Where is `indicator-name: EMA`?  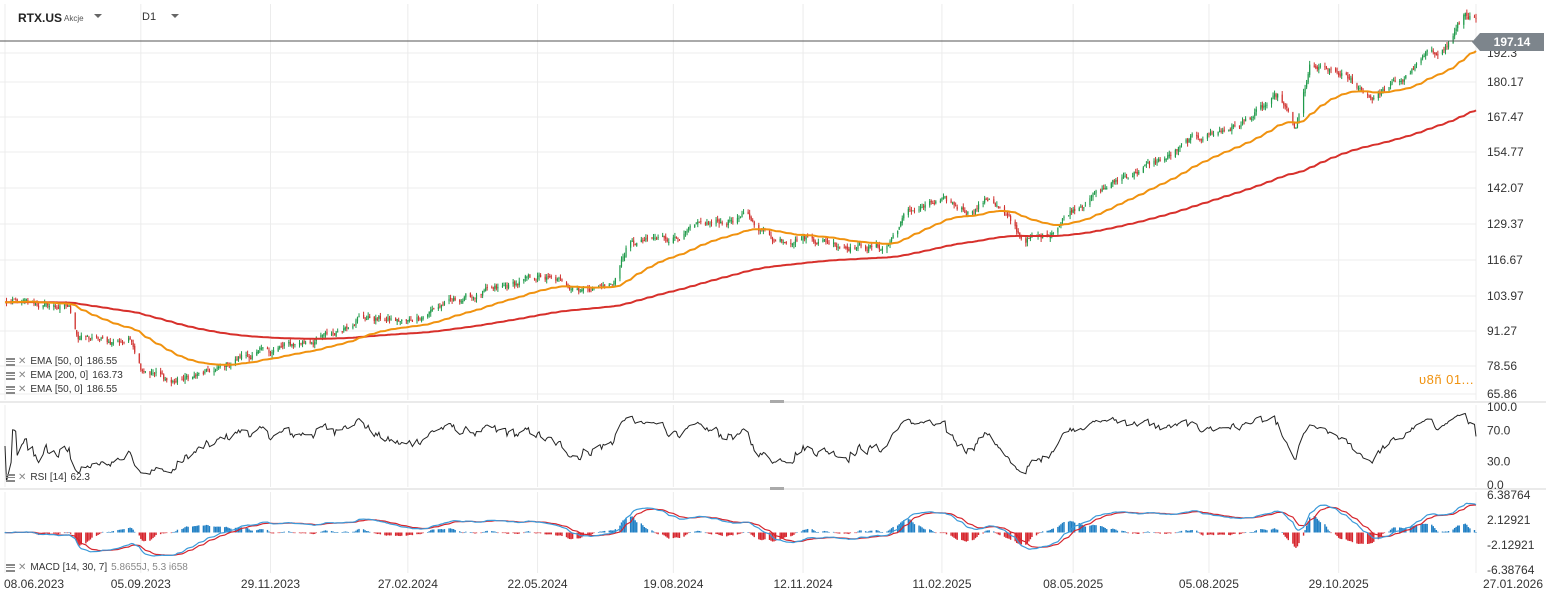 indicator-name: EMA is located at coordinates (41, 389).